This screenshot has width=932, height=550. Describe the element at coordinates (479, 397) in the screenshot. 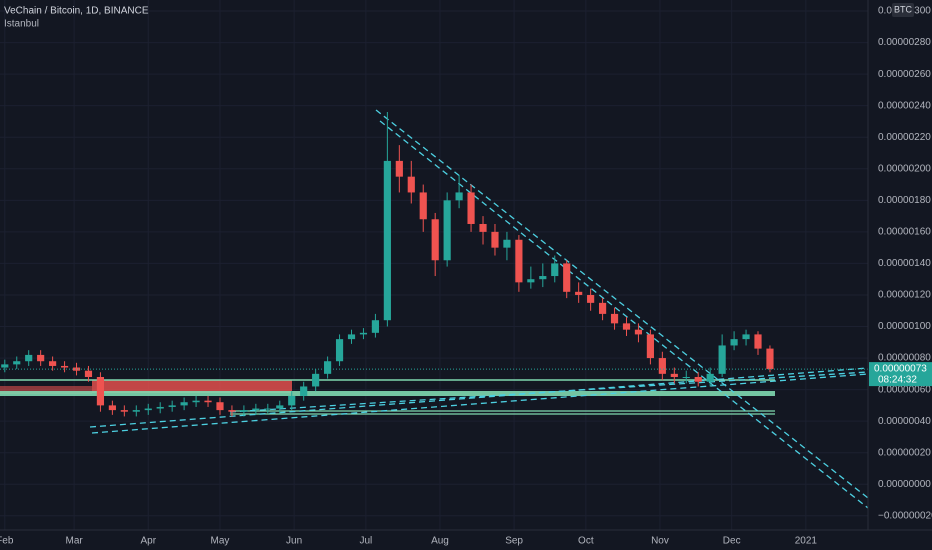

I see `trend-line` at that location.